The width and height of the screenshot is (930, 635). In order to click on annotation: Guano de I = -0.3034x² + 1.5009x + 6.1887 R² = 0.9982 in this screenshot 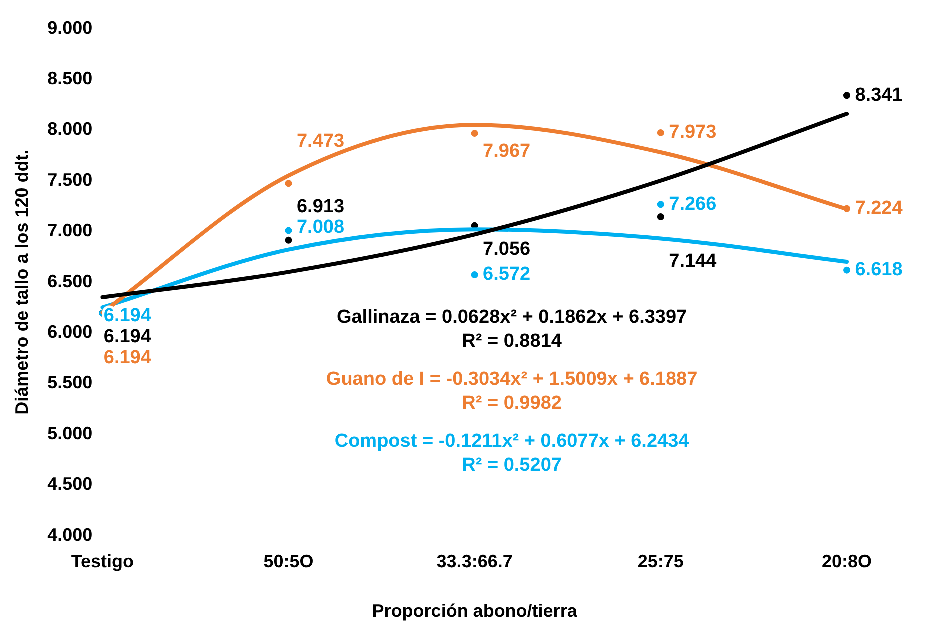, I will do `click(512, 391)`.